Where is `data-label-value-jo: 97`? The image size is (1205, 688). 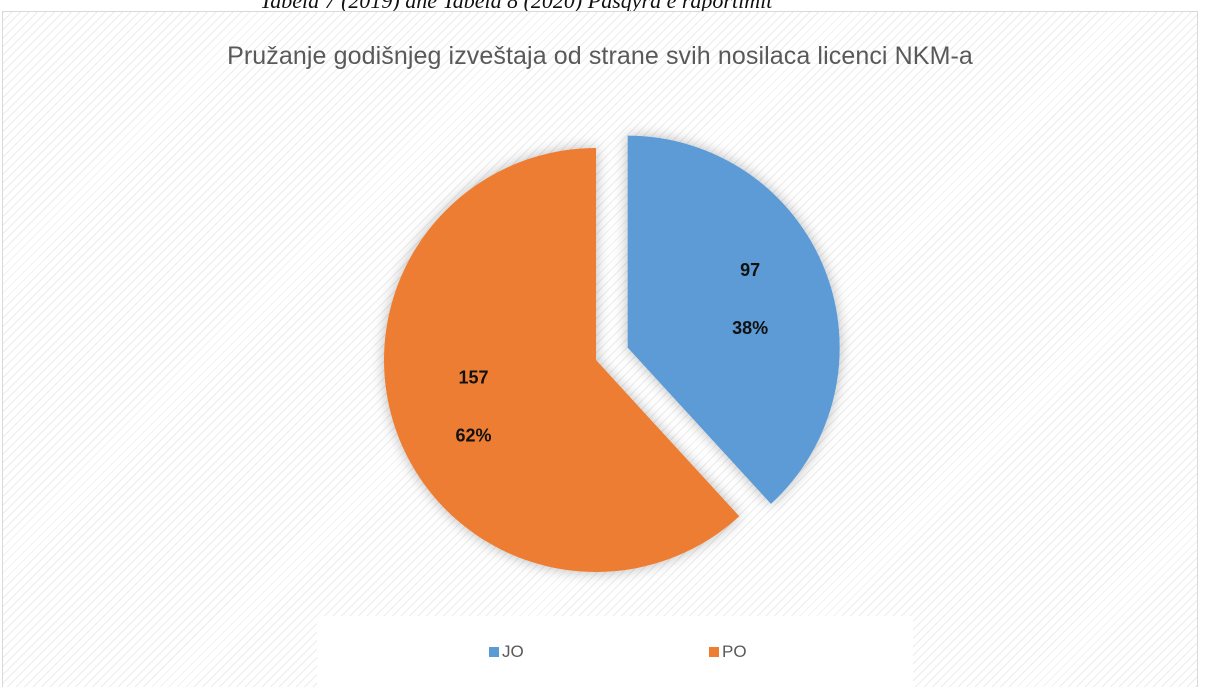
data-label-value-jo: 97 is located at coordinates (750, 270).